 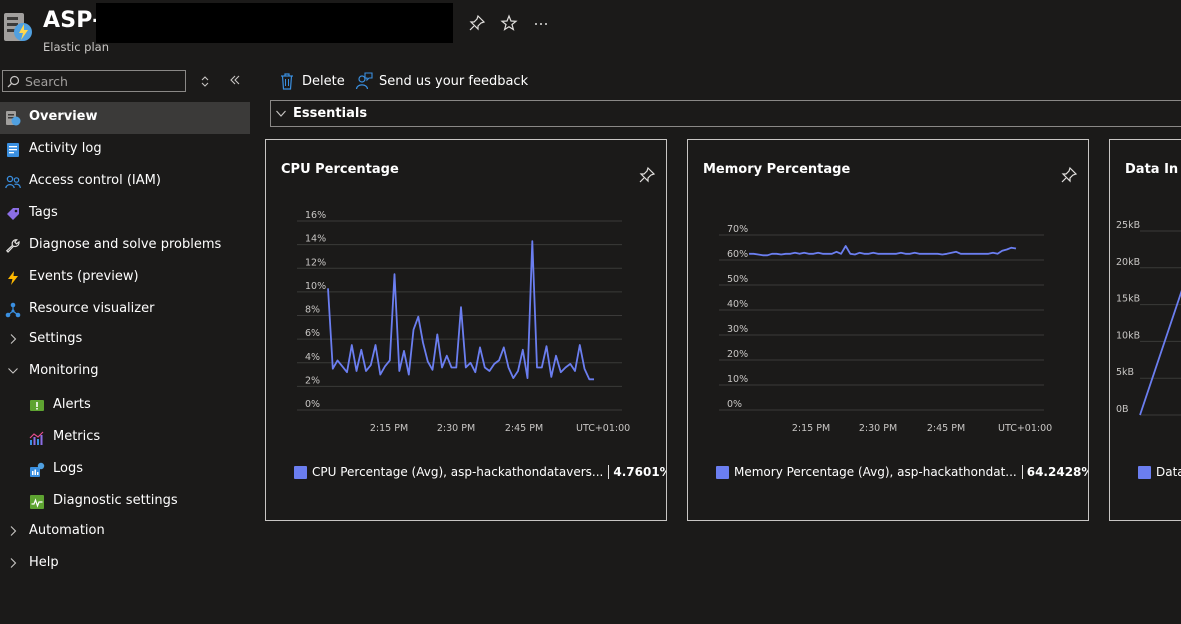 I want to click on sidebar-group-monitoring: Monitoring, so click(x=125, y=372).